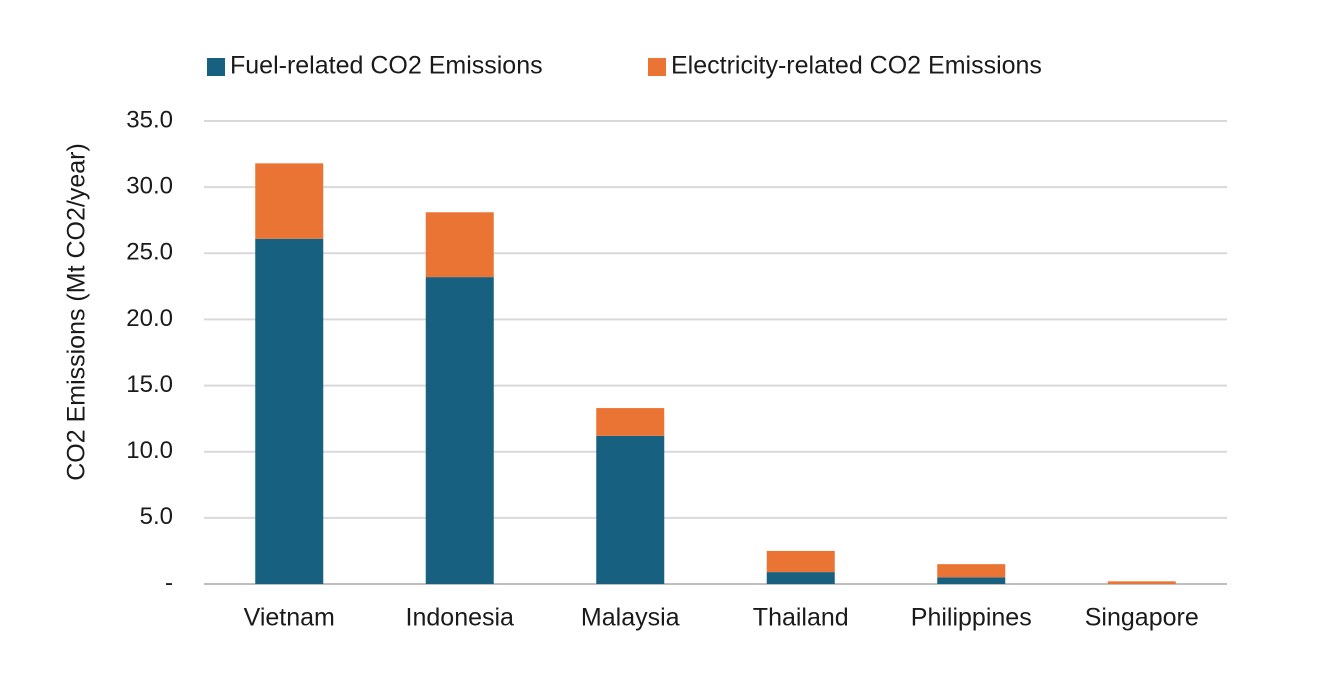 Image resolution: width=1326 pixels, height=685 pixels. Describe the element at coordinates (77, 312) in the screenshot. I see `y-axis-title: CO2 Emissions (Mt CO2/year)` at that location.